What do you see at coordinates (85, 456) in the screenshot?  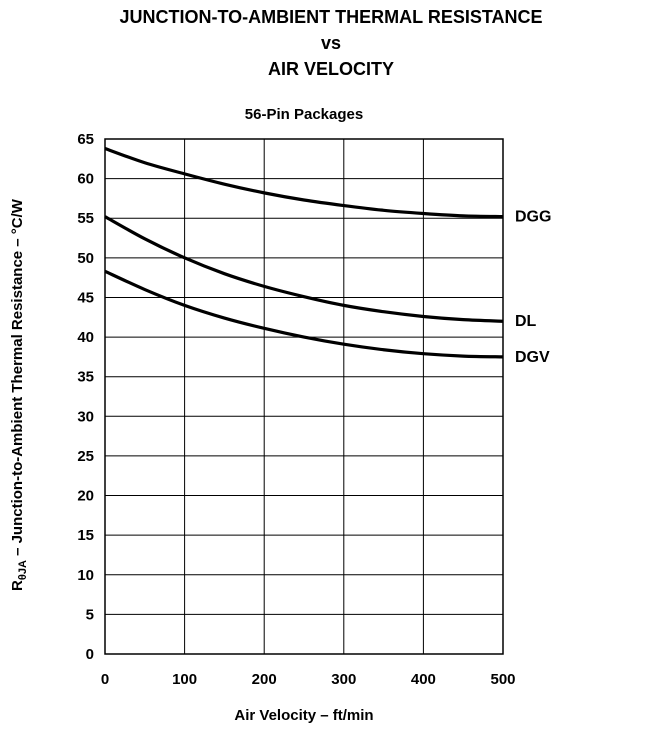 I see `y-tick-label: 25` at bounding box center [85, 456].